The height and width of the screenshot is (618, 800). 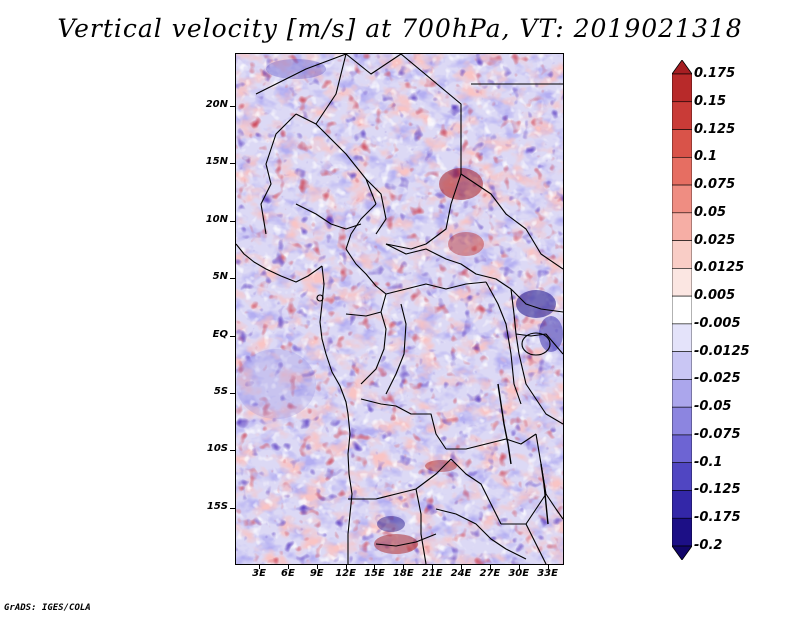 What do you see at coordinates (432, 573) in the screenshot?
I see `lon-tick-label: 21E` at bounding box center [432, 573].